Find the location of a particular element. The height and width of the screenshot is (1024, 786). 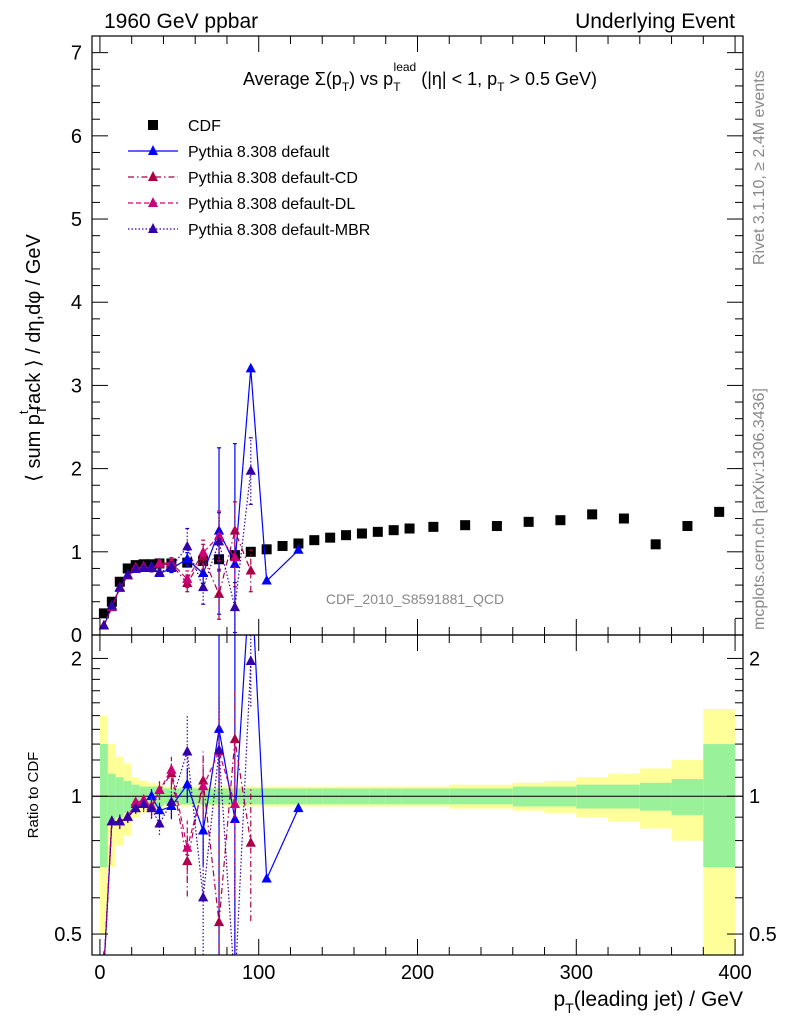

watermark: CDF_2010_S8591881_QCD is located at coordinates (415, 599).